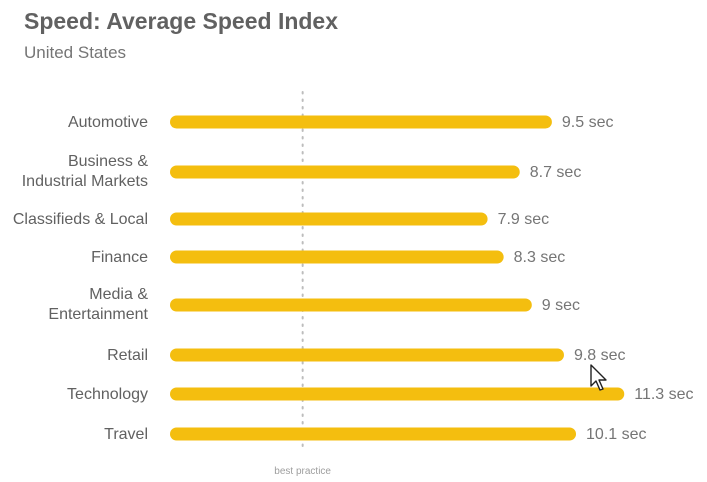 The image size is (707, 482). What do you see at coordinates (85, 171) in the screenshot?
I see `category-label: Business & Industrial Markets` at bounding box center [85, 171].